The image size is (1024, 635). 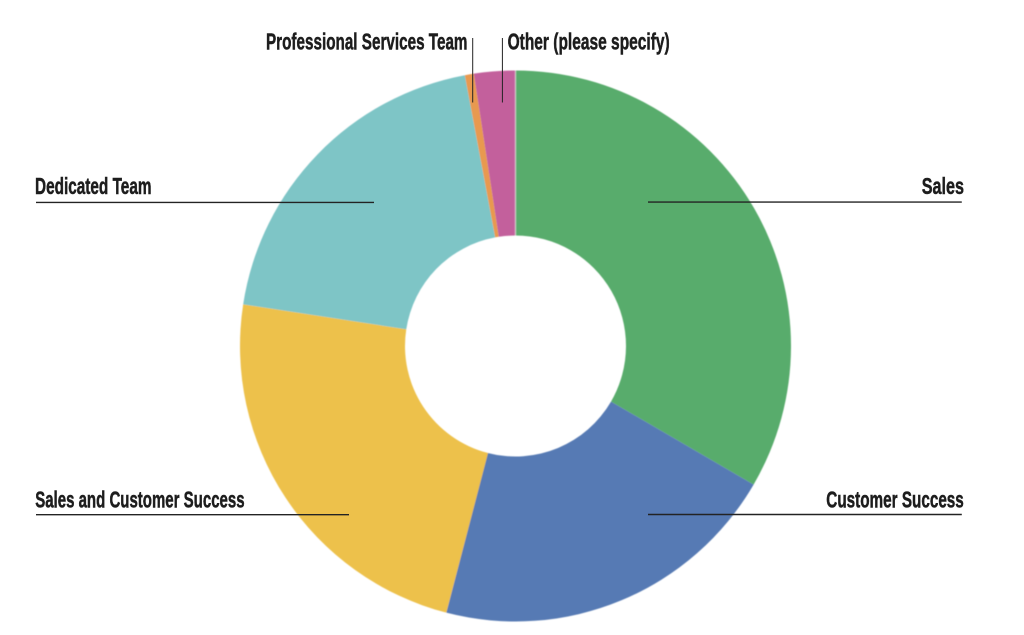 I want to click on svg-text: Sales and Customer Success, so click(x=139, y=499).